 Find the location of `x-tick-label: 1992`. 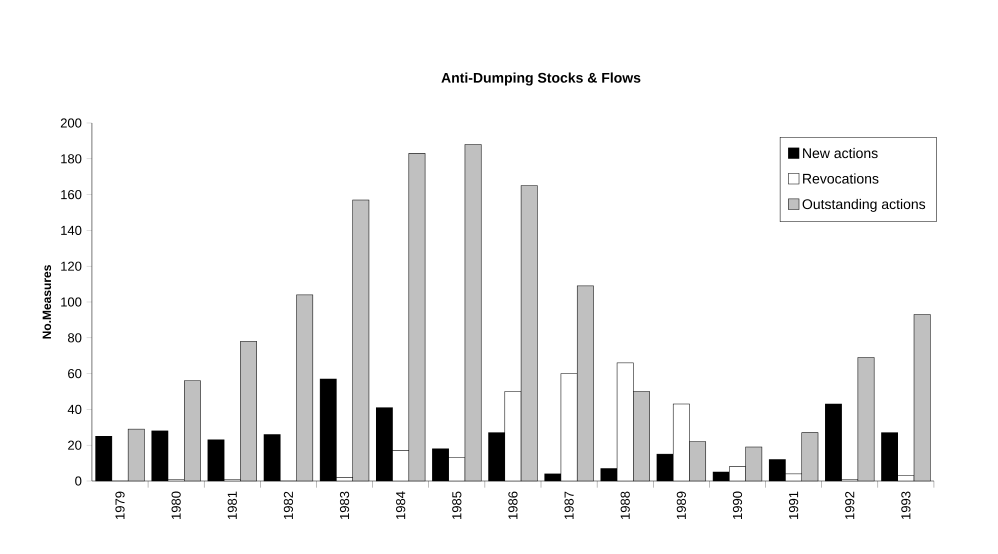

x-tick-label: 1992 is located at coordinates (849, 505).